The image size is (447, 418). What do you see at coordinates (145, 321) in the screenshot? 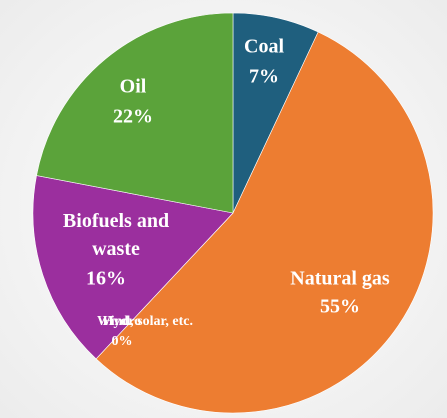
I see `slice-label: Wind, solar, etc.` at bounding box center [145, 321].